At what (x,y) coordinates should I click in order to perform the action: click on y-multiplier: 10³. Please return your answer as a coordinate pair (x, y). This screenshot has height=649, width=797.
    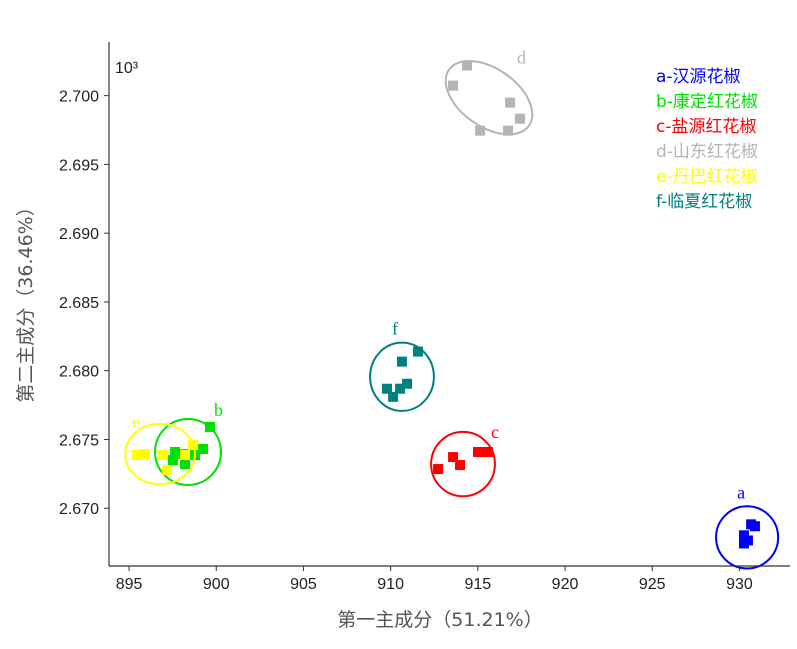
    Looking at the image, I should click on (127, 68).